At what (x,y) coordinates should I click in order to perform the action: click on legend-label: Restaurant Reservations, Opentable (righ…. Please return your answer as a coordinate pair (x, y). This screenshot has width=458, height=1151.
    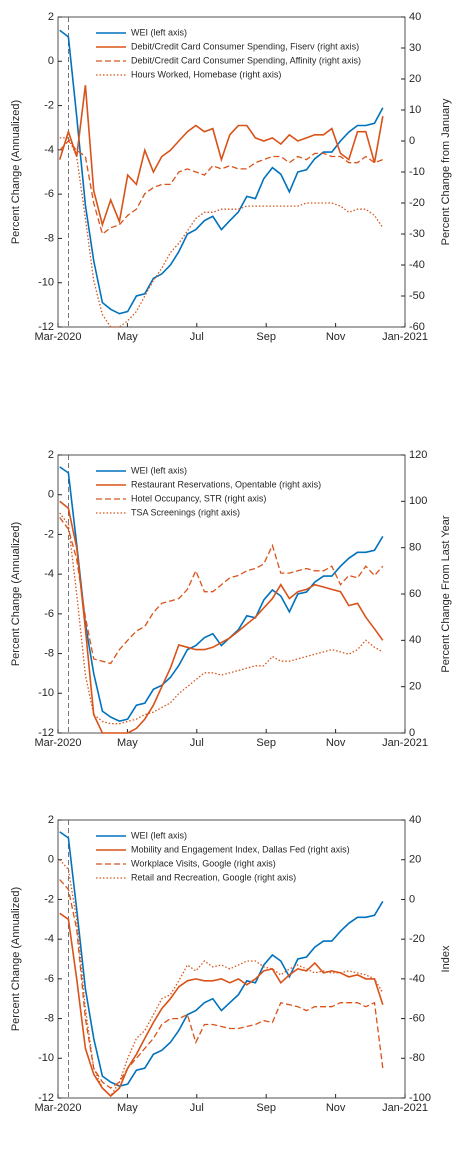
    Looking at the image, I should click on (226, 484).